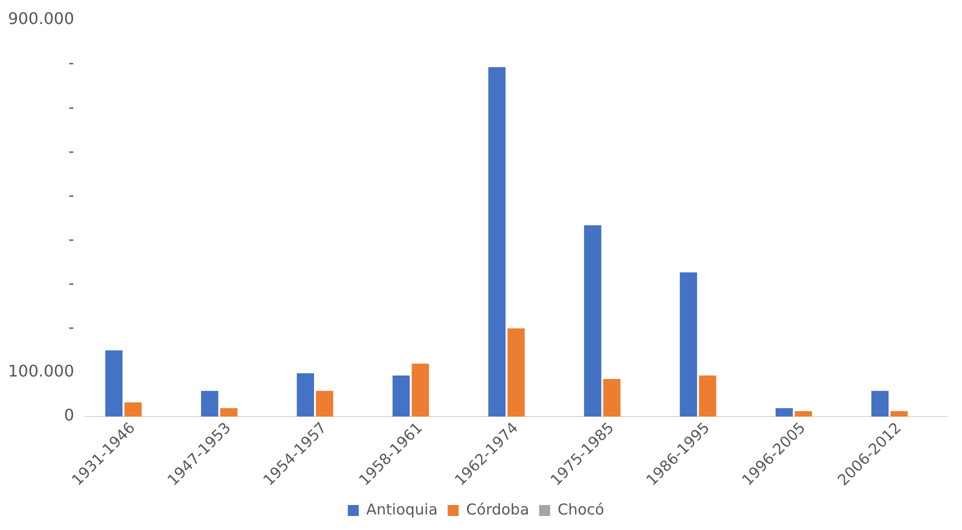  What do you see at coordinates (402, 509) in the screenshot?
I see `legend-label: Antioquia` at bounding box center [402, 509].